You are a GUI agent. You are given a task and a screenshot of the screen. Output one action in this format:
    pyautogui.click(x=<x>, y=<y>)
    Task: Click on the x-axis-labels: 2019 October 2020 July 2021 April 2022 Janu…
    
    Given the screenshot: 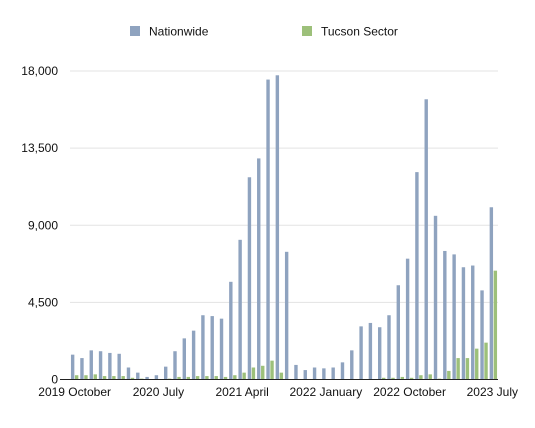 What is the action you would take?
    pyautogui.click(x=278, y=392)
    